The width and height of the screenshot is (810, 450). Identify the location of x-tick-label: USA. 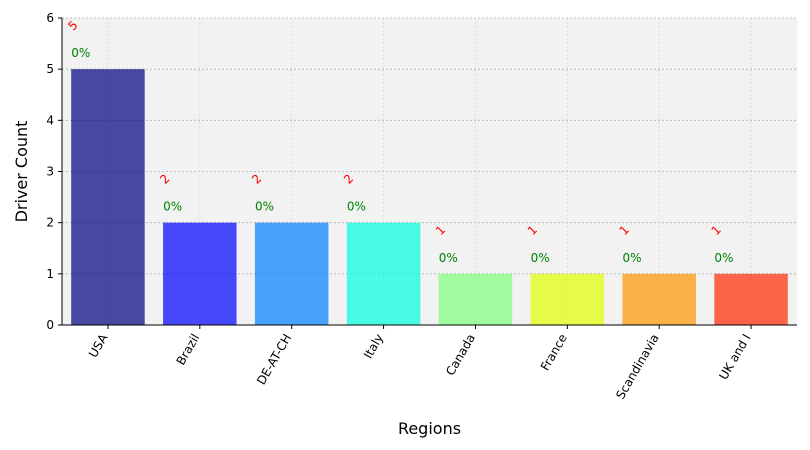
(98, 345).